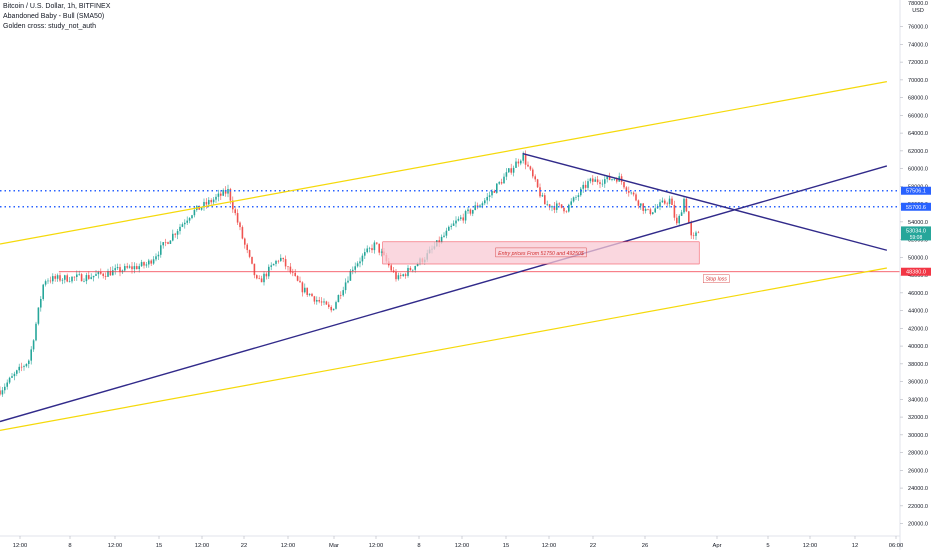 The width and height of the screenshot is (932, 555). I want to click on indicator-golden-cross: Golden cross: study_not_auth, so click(50, 26).